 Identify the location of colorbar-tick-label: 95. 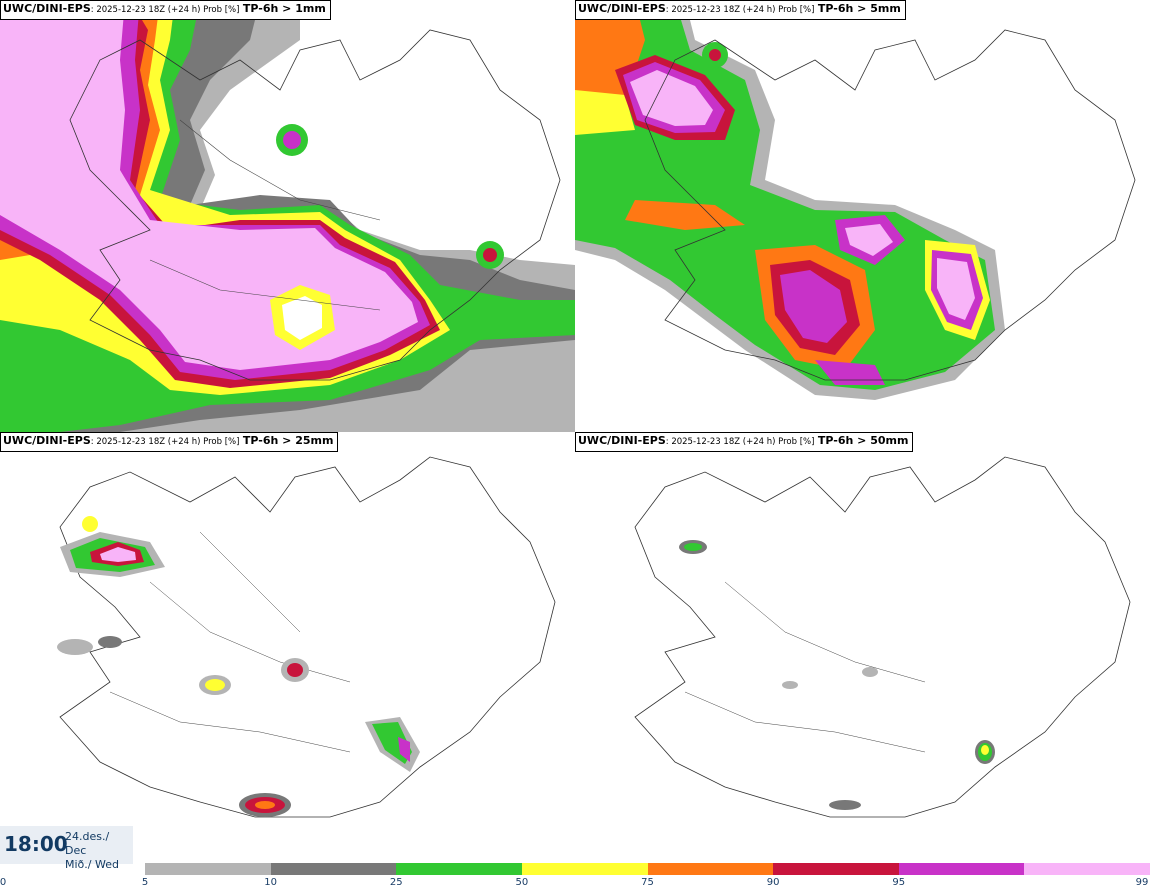
(899, 882).